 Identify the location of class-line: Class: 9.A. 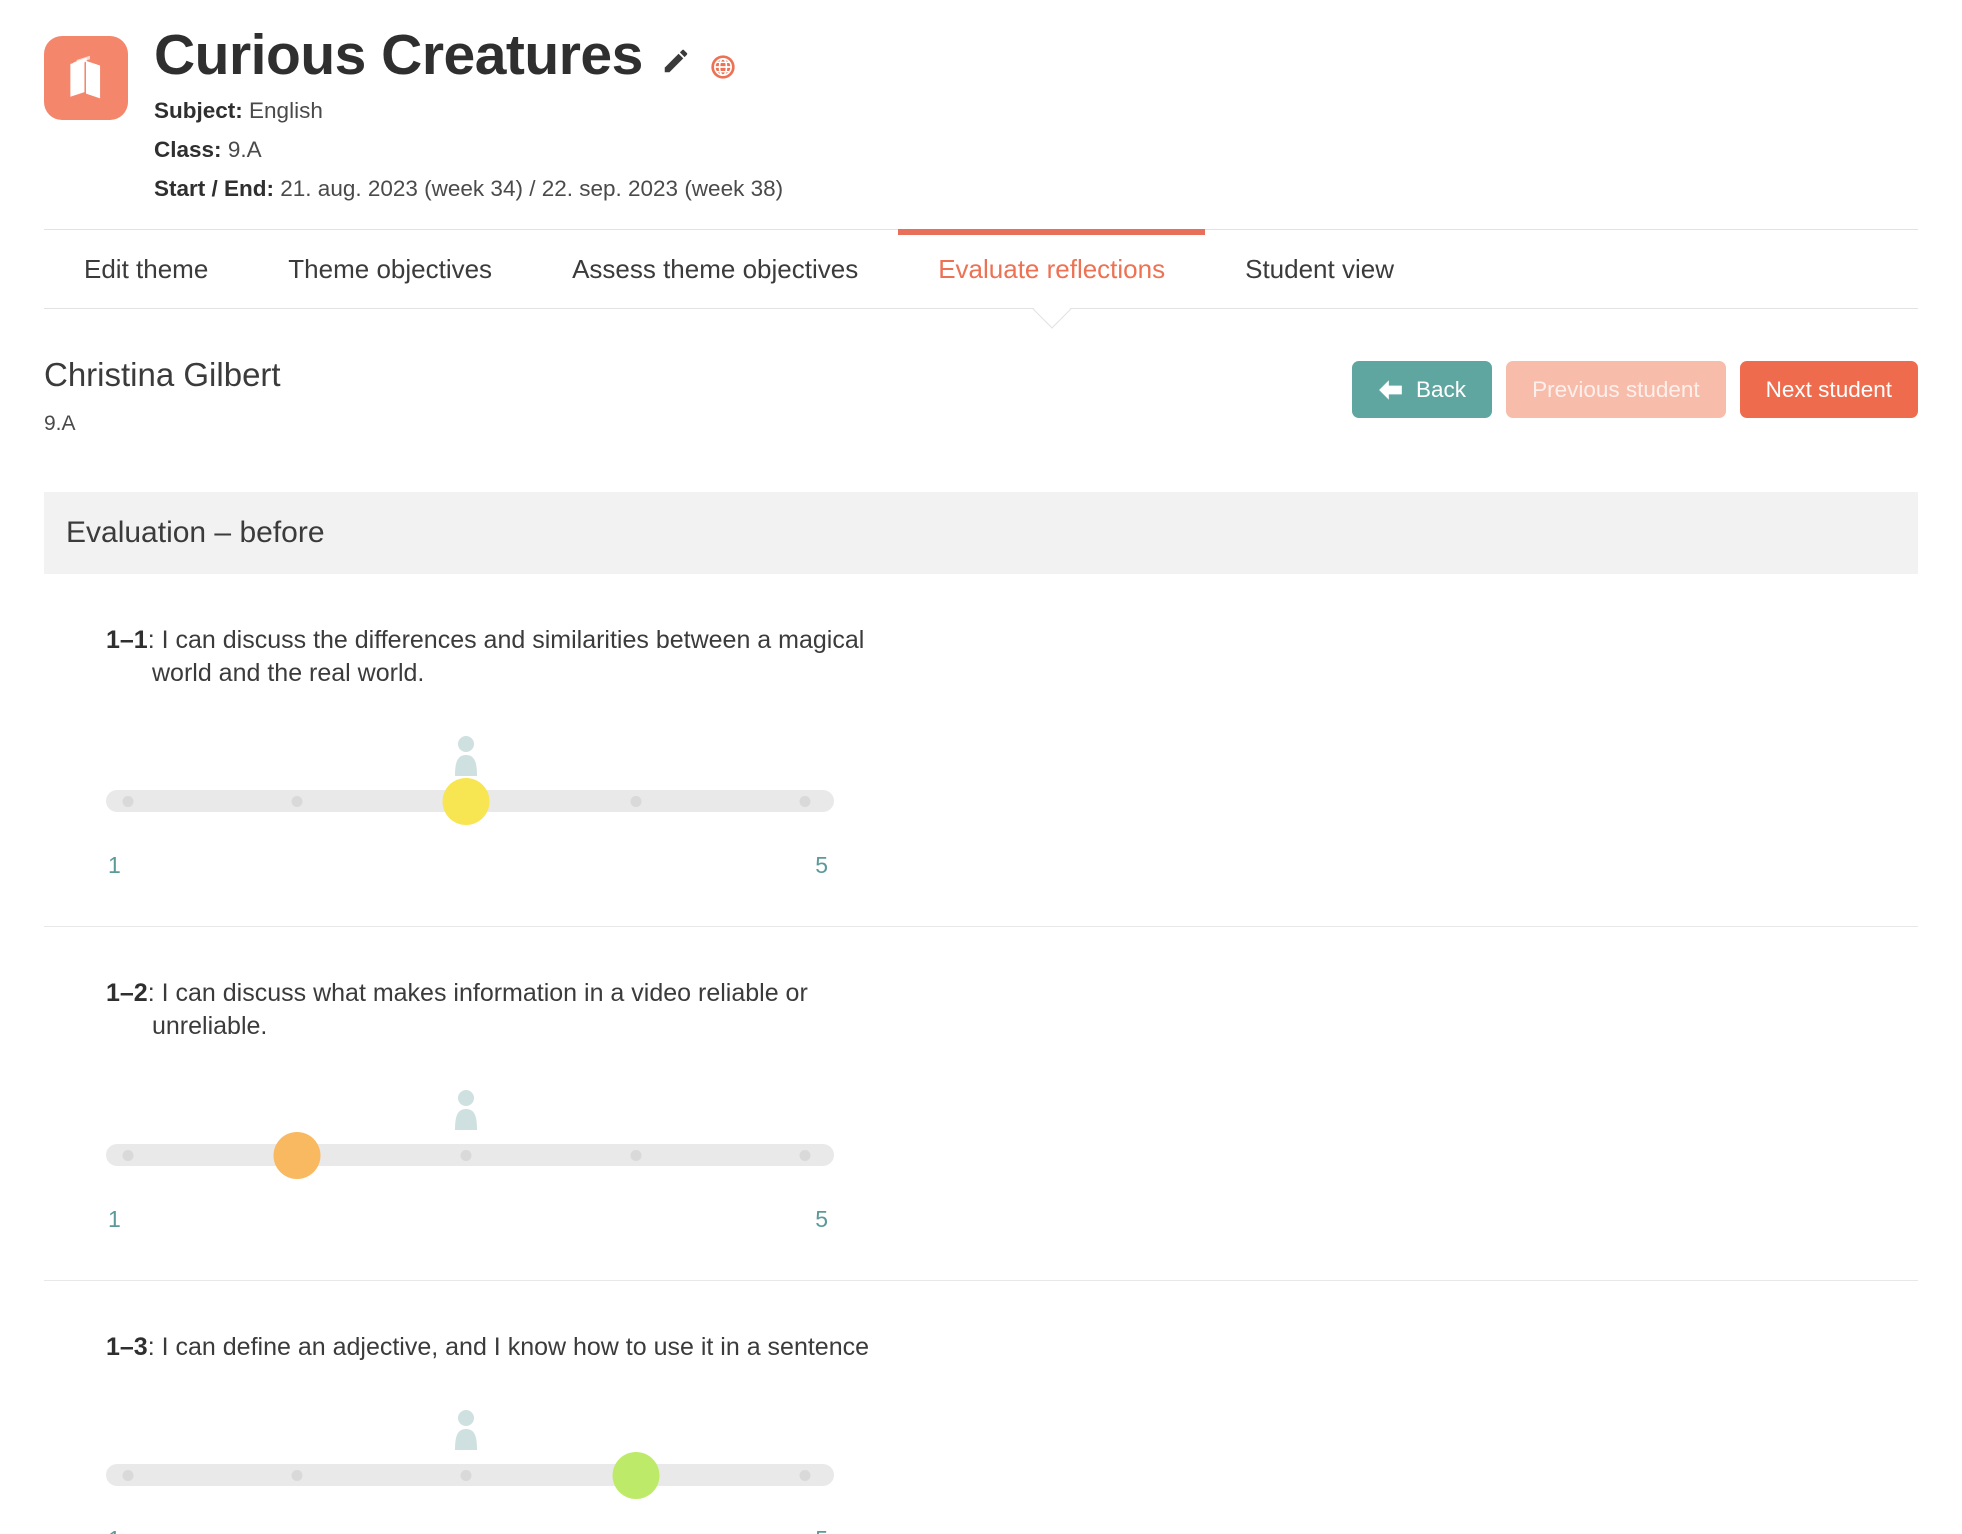
(468, 150).